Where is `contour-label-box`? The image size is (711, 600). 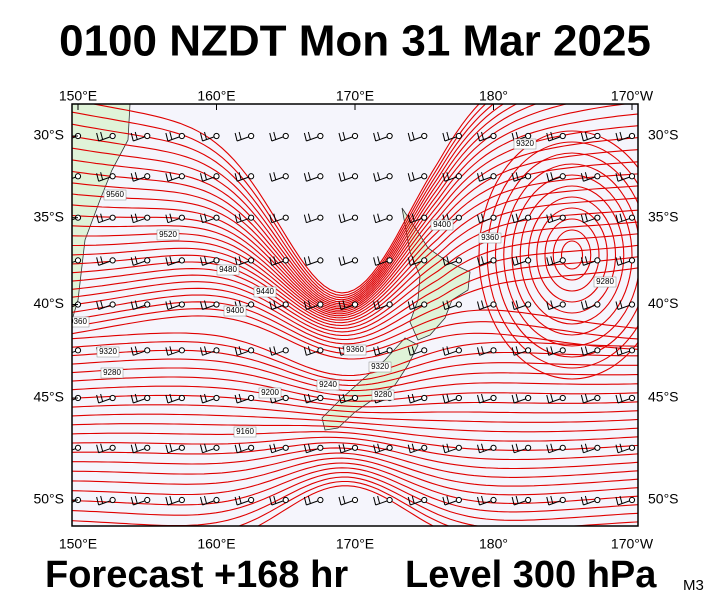
contour-label-box is located at coordinates (115, 195).